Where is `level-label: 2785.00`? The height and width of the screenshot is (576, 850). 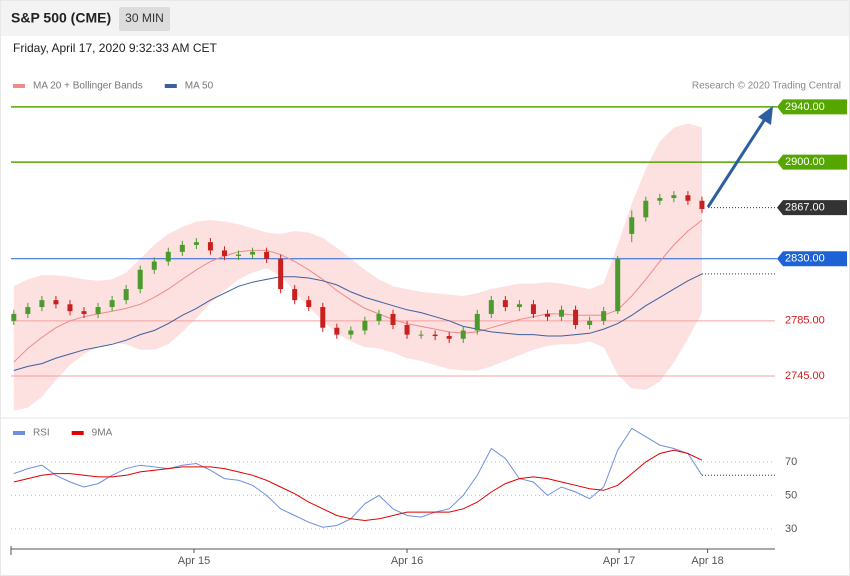 level-label: 2785.00 is located at coordinates (805, 321).